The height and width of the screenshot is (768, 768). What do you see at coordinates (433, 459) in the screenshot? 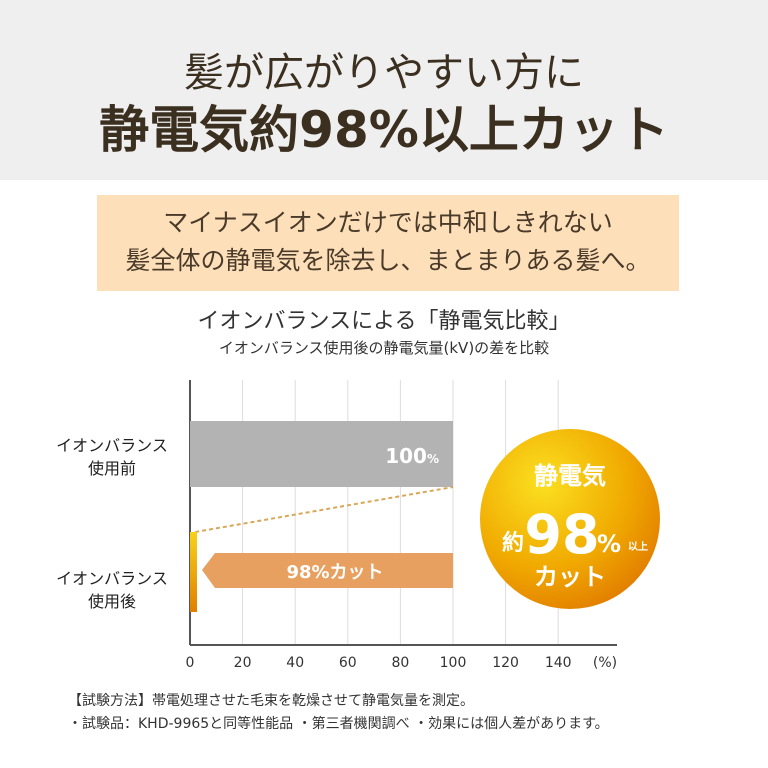
I see `bar-before-label-unit: %` at bounding box center [433, 459].